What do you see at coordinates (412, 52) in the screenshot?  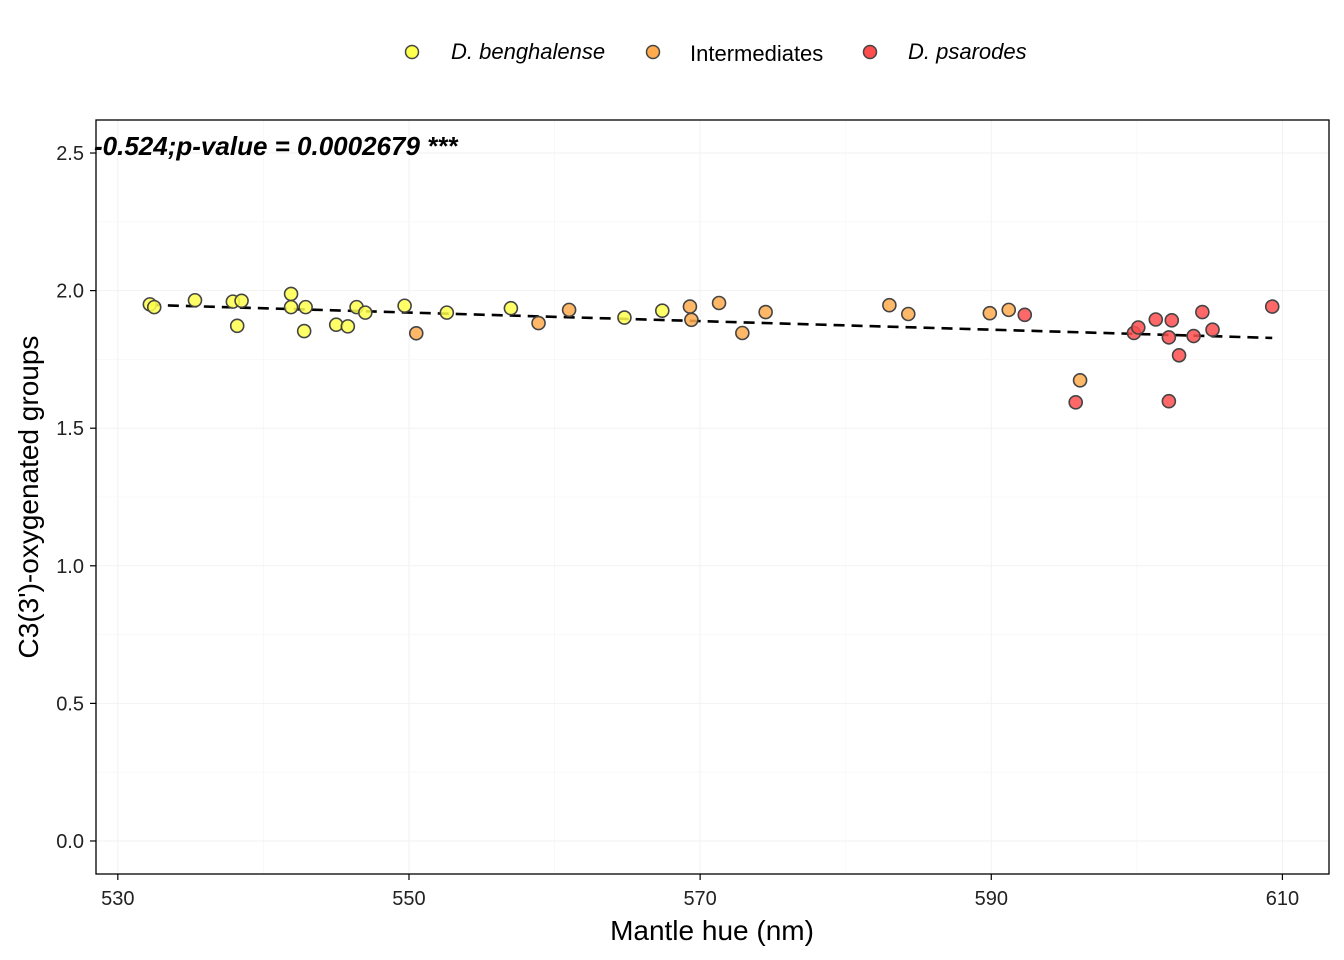 I see `legend-marker-benghalense` at bounding box center [412, 52].